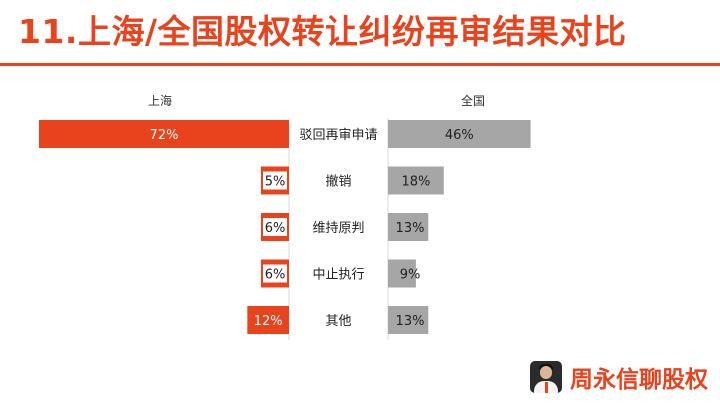 Image resolution: width=720 pixels, height=405 pixels. I want to click on title-divider, so click(360, 64).